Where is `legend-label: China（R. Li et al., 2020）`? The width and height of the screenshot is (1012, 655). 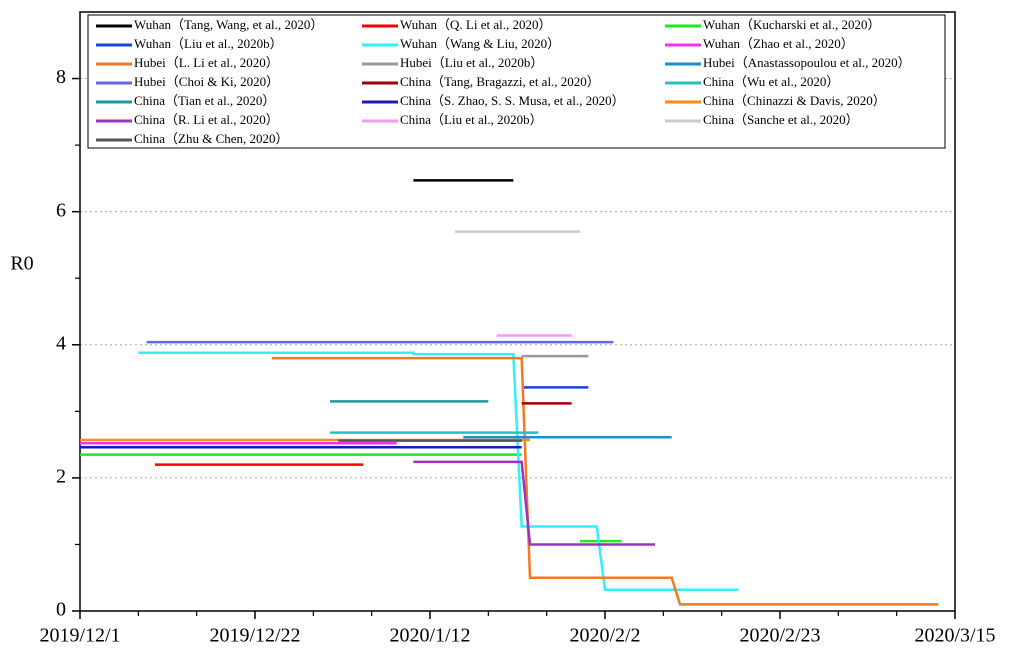 legend-label: China（R. Li et al., 2020） is located at coordinates (206, 119).